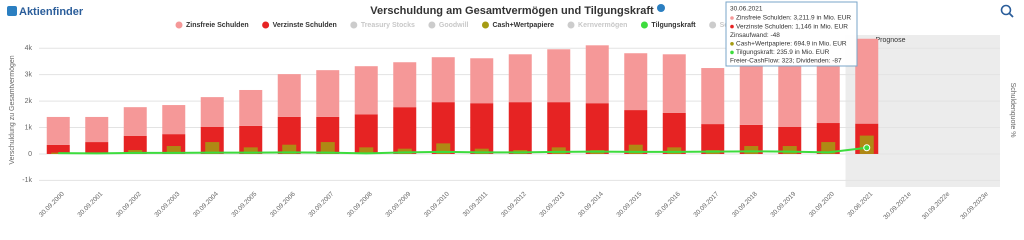 The image size is (1024, 240). Describe the element at coordinates (792, 26) in the screenshot. I see `tooltip-line: Verzinste Schulden: 1,146 in Mio. EUR` at that location.